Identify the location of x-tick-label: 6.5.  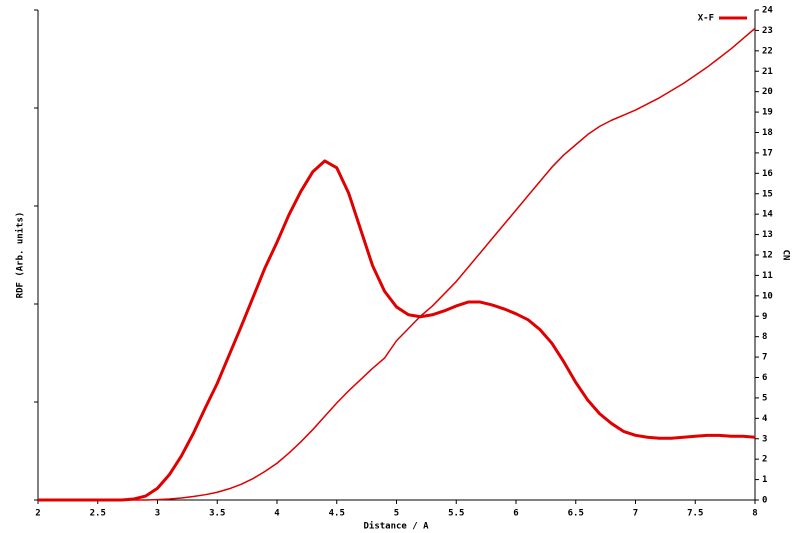
(576, 514).